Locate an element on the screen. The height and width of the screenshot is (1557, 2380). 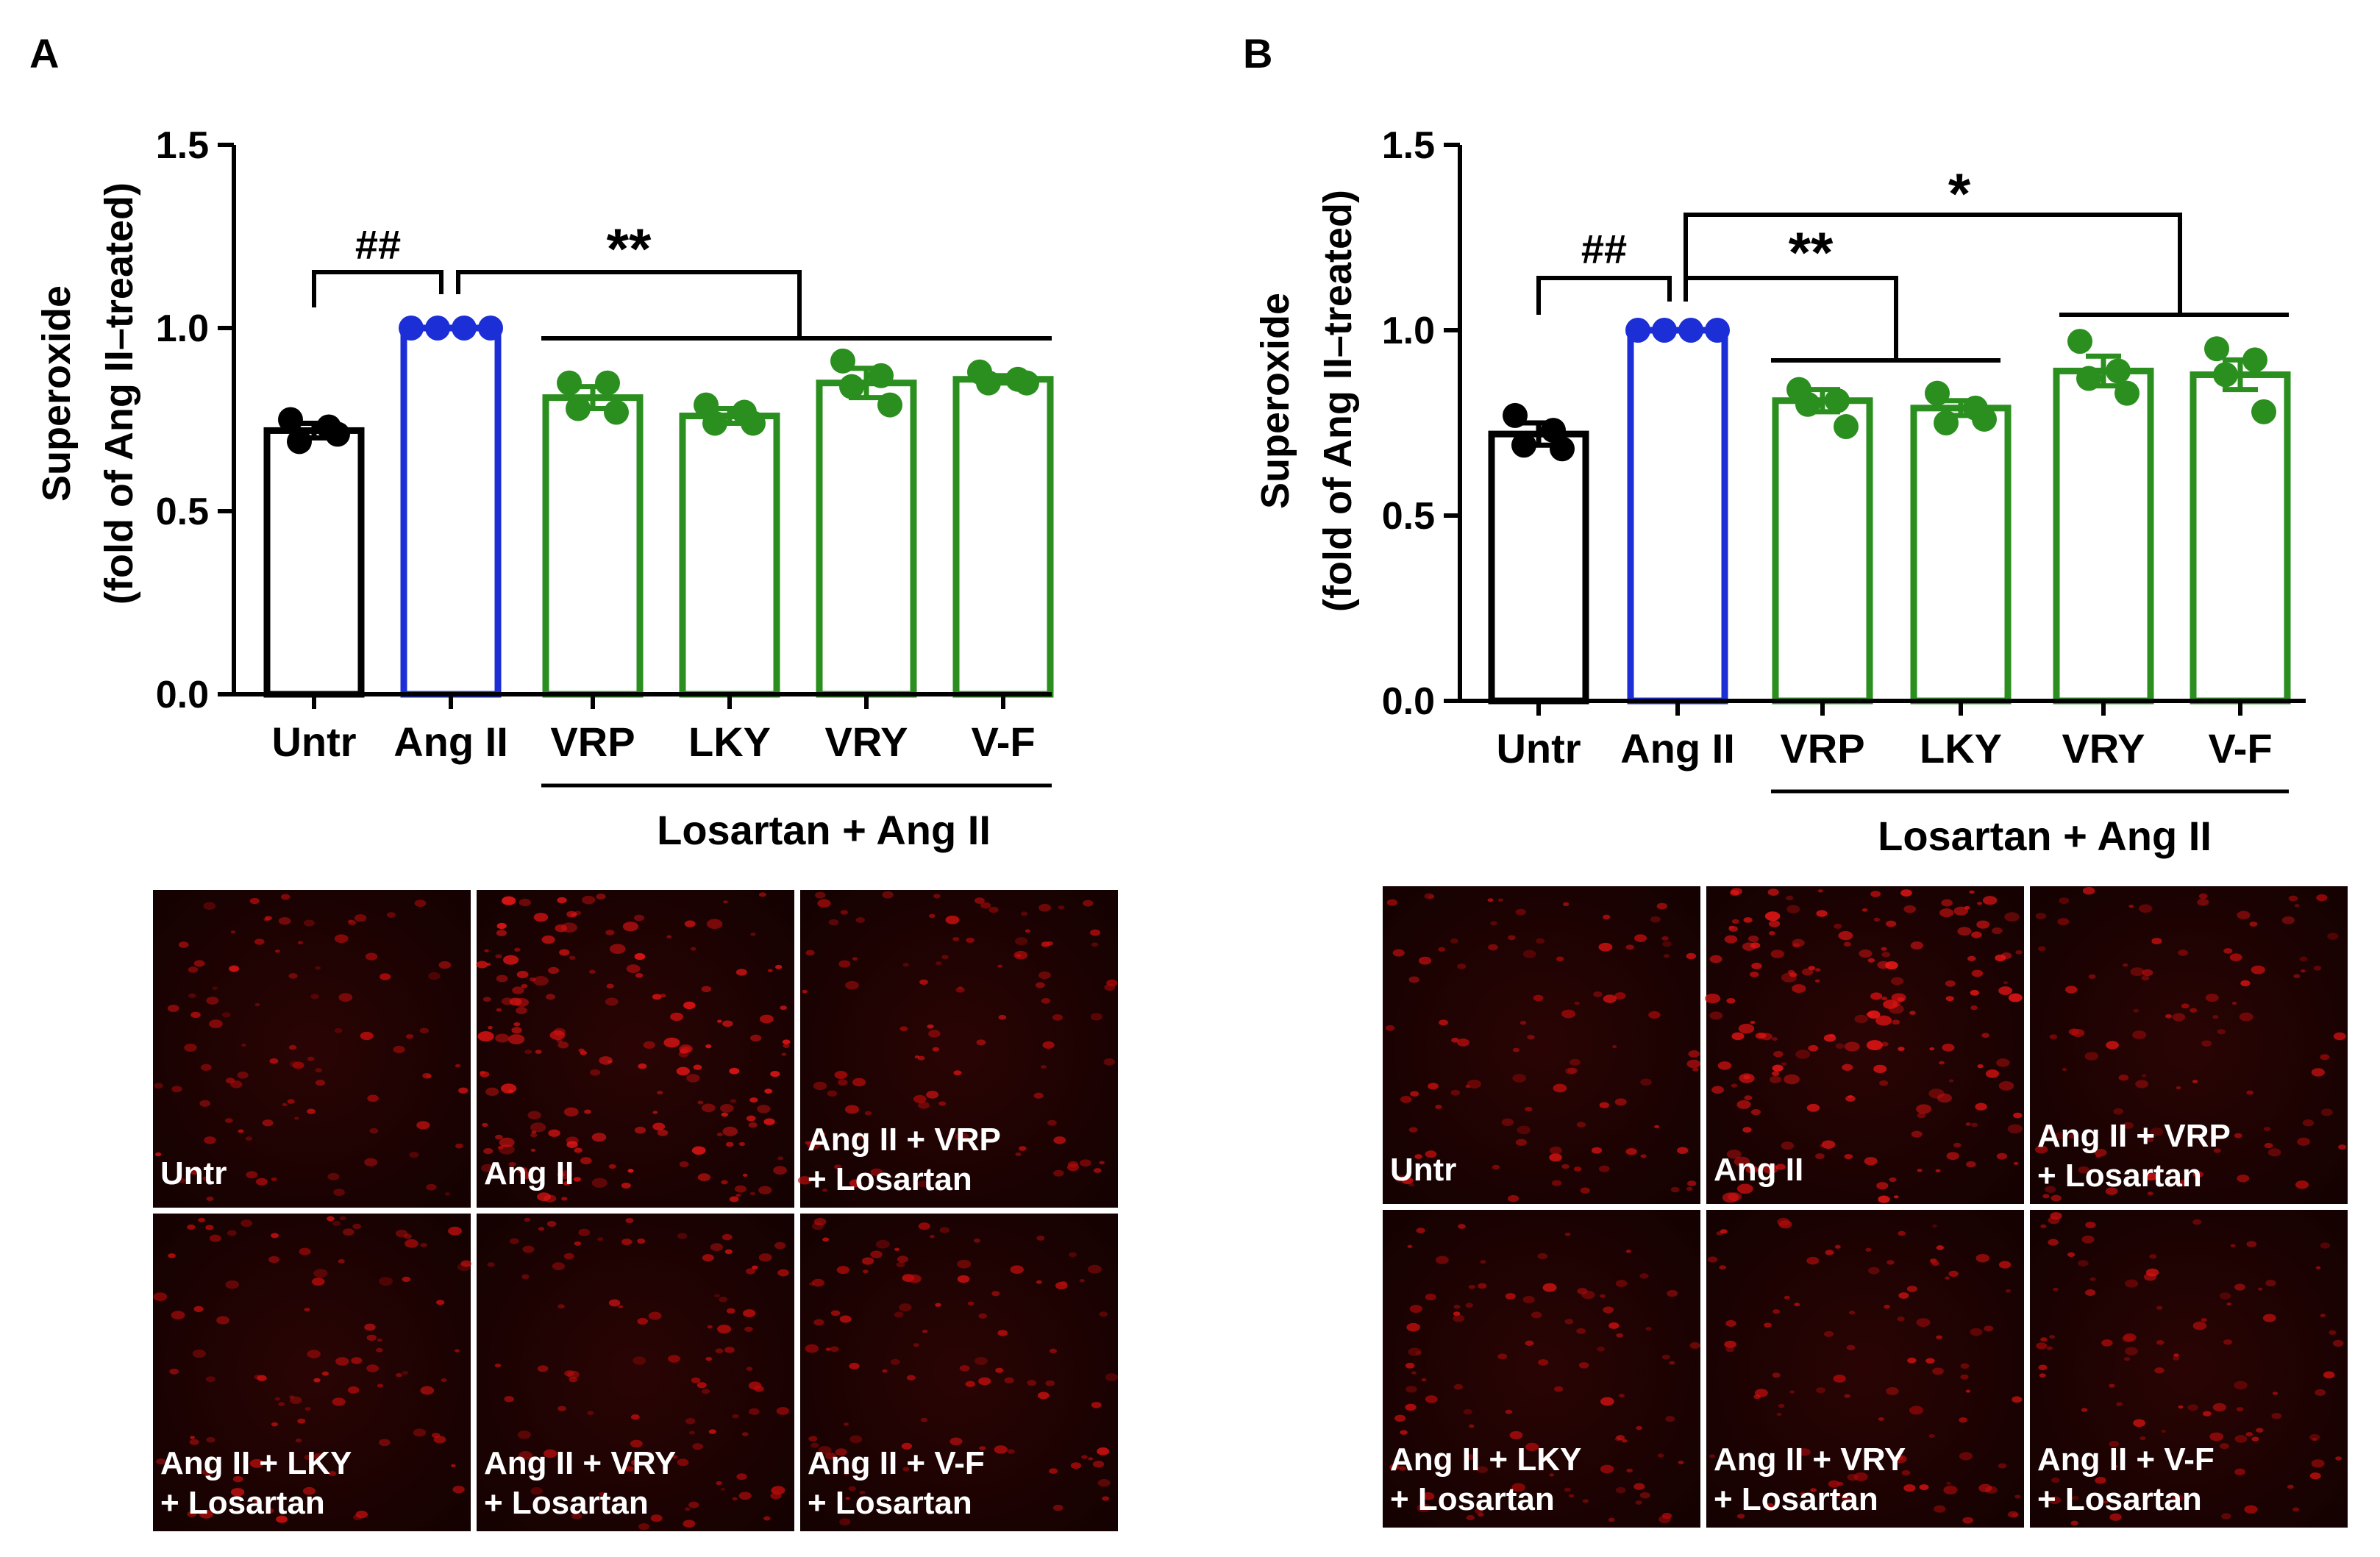
bar-untr-b is located at coordinates (1538, 567).